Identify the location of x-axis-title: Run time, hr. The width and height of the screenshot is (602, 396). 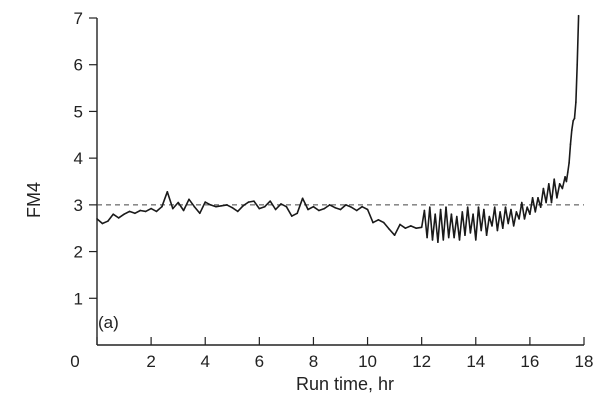
(345, 384).